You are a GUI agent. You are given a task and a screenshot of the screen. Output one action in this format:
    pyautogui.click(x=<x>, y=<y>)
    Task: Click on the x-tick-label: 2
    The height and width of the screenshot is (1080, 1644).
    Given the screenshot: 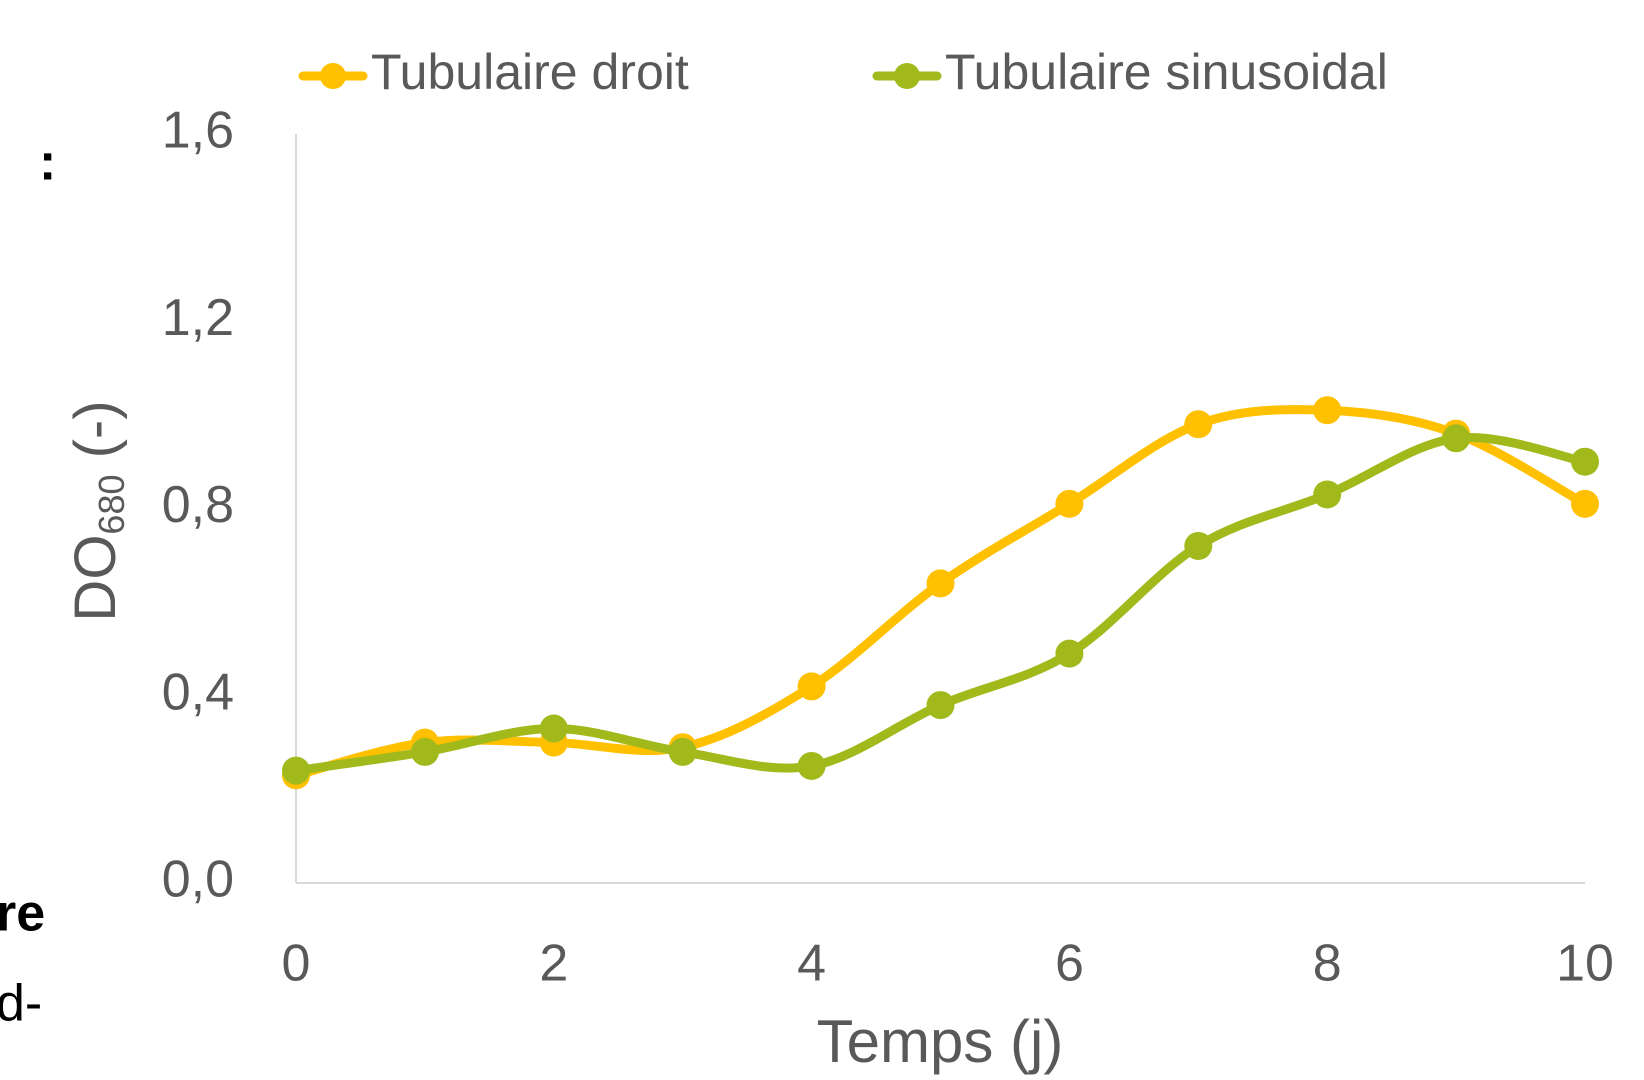 What is the action you would take?
    pyautogui.click(x=553, y=964)
    